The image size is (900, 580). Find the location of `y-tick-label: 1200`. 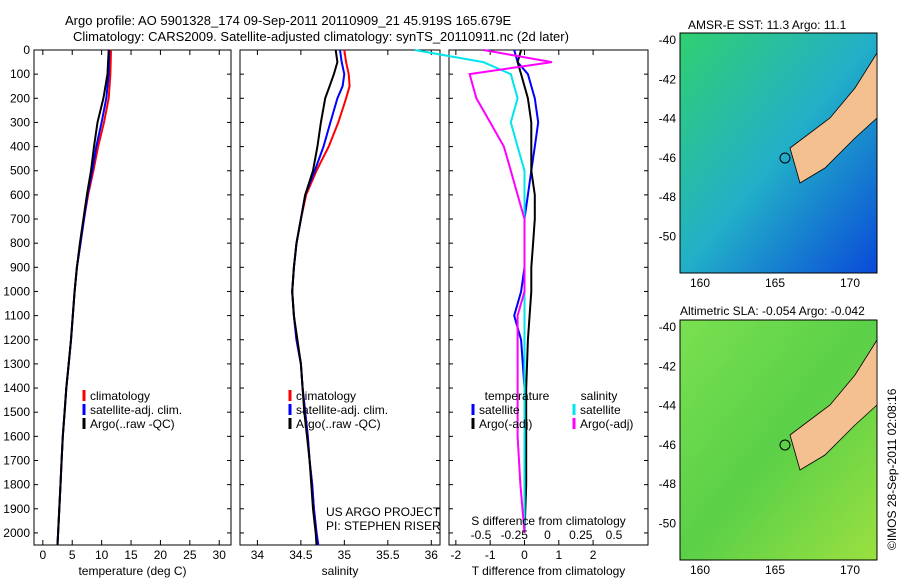

y-tick-label: 1200 is located at coordinates (16, 340).